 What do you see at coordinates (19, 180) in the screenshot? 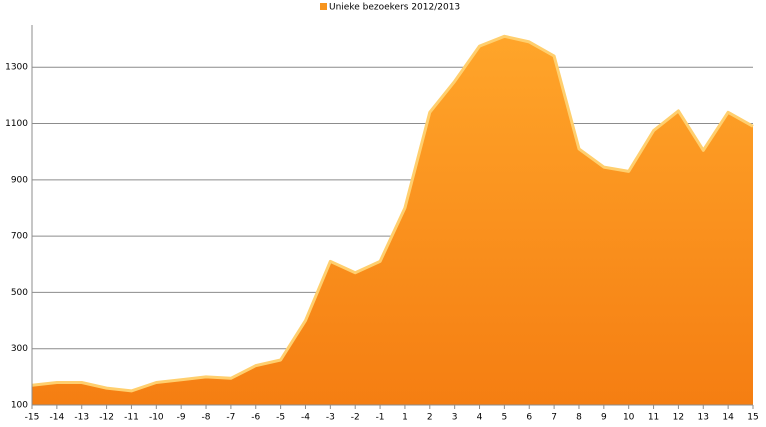
I see `y-tick-label: 900` at bounding box center [19, 180].